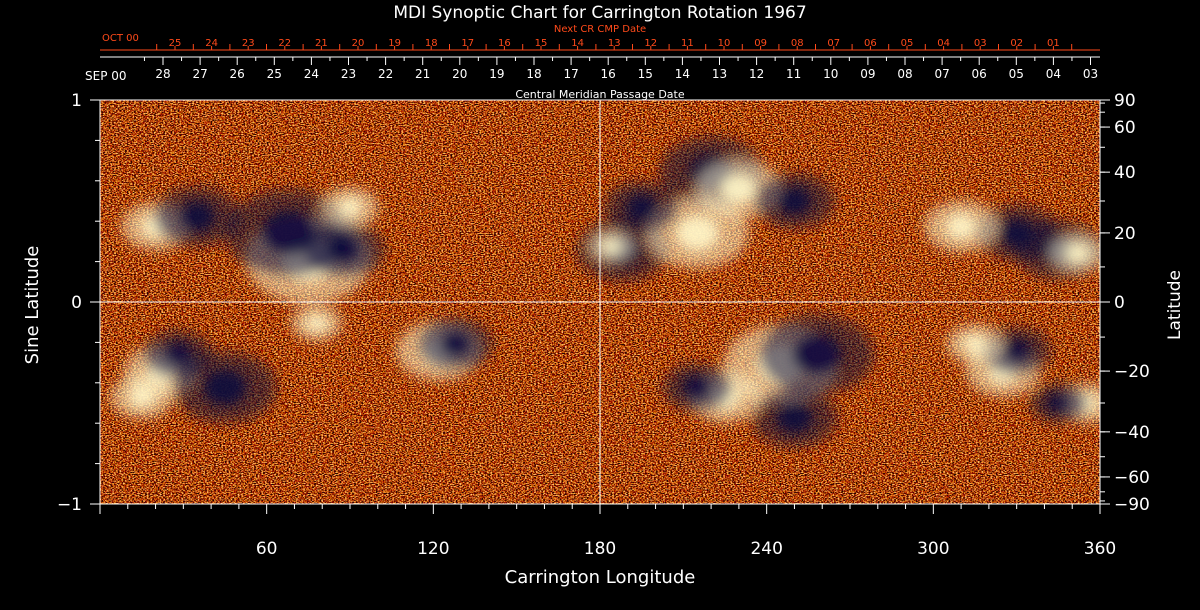  What do you see at coordinates (614, 43) in the screenshot?
I see `next-cr-date-label: 13` at bounding box center [614, 43].